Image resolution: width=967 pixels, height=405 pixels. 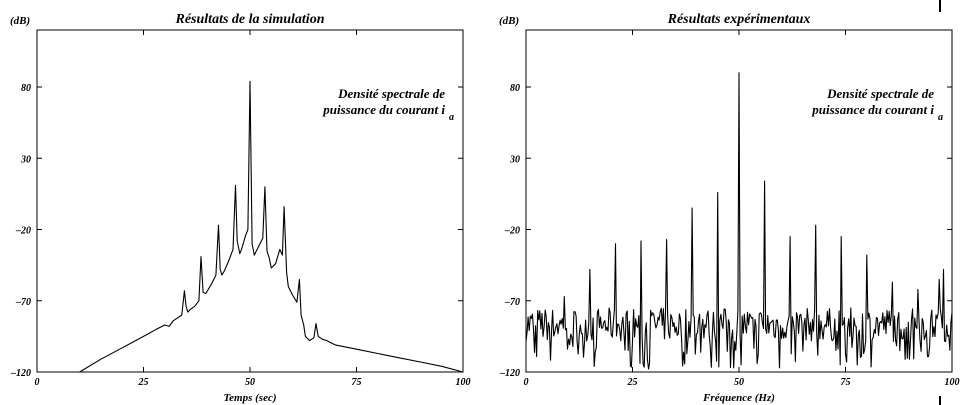 I want to click on chart-title: Résultats de la simulation, so click(x=250, y=19).